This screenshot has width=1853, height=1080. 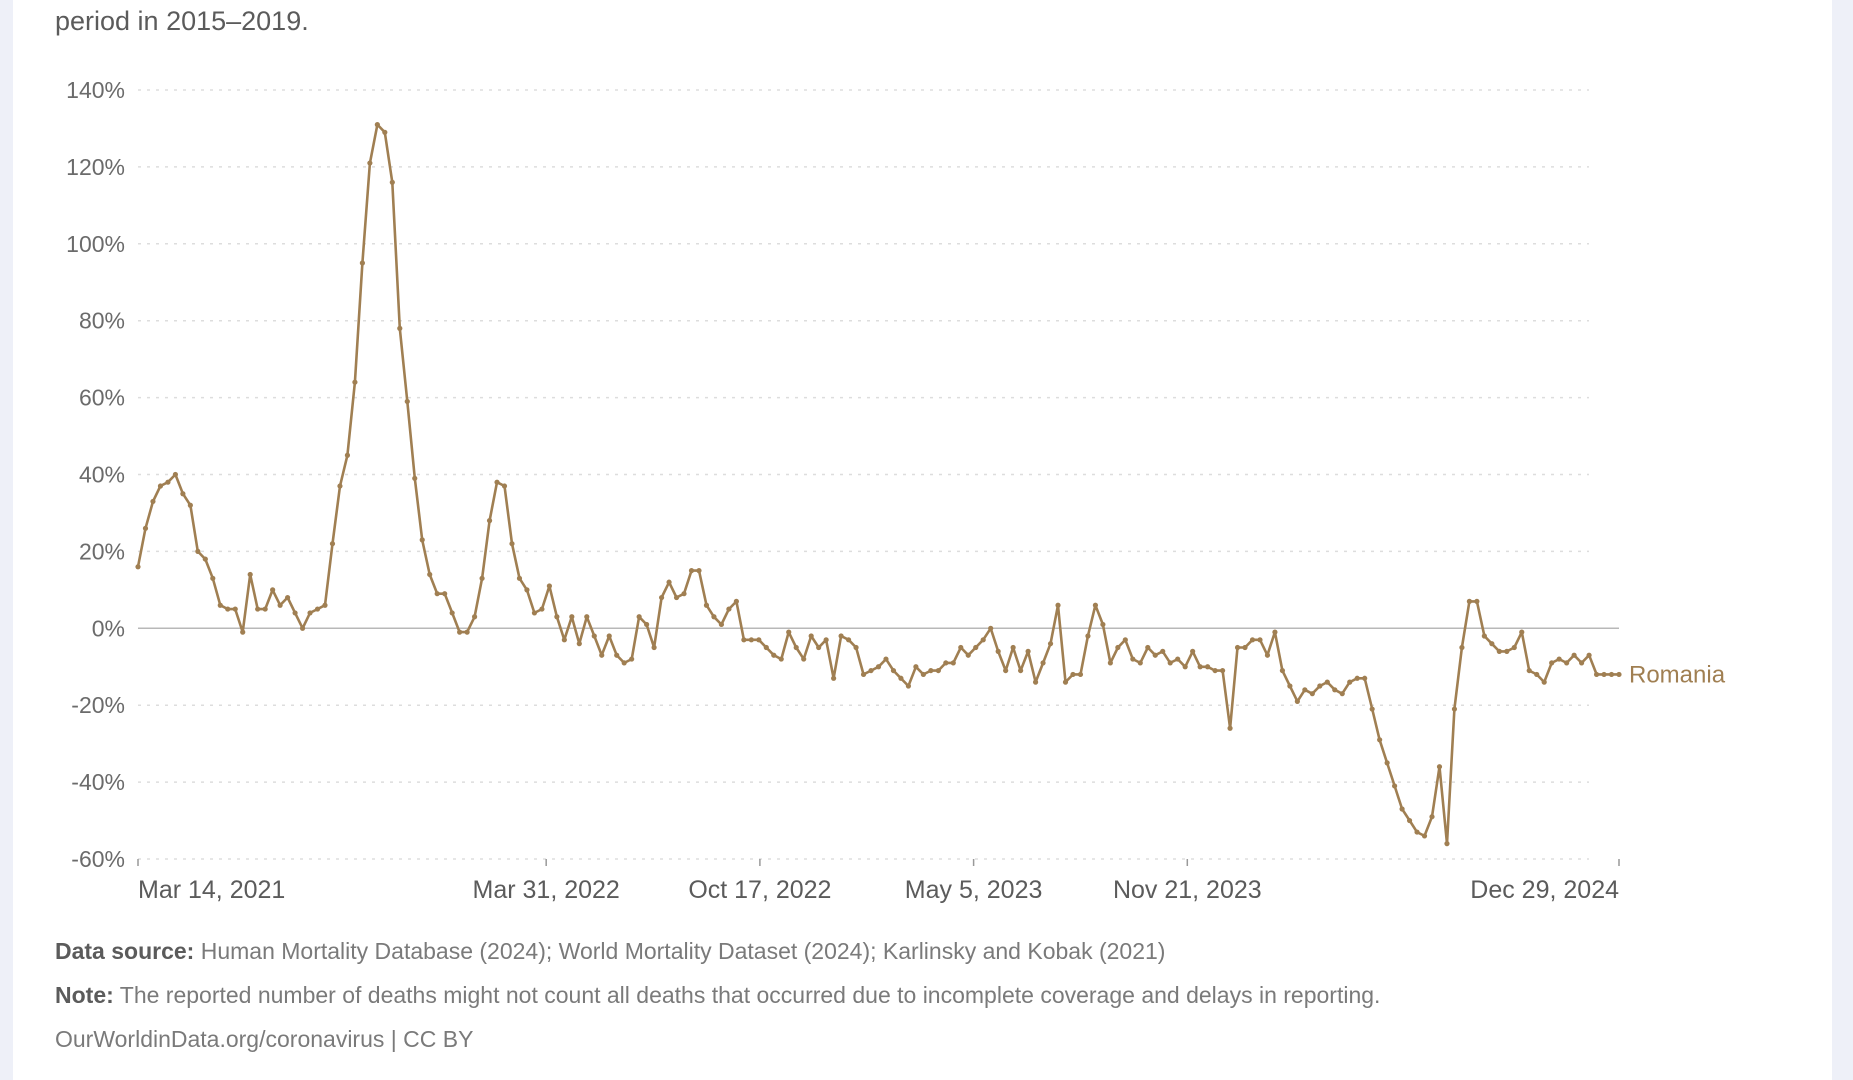 I want to click on y-tick-label: 100%, so click(x=95, y=244).